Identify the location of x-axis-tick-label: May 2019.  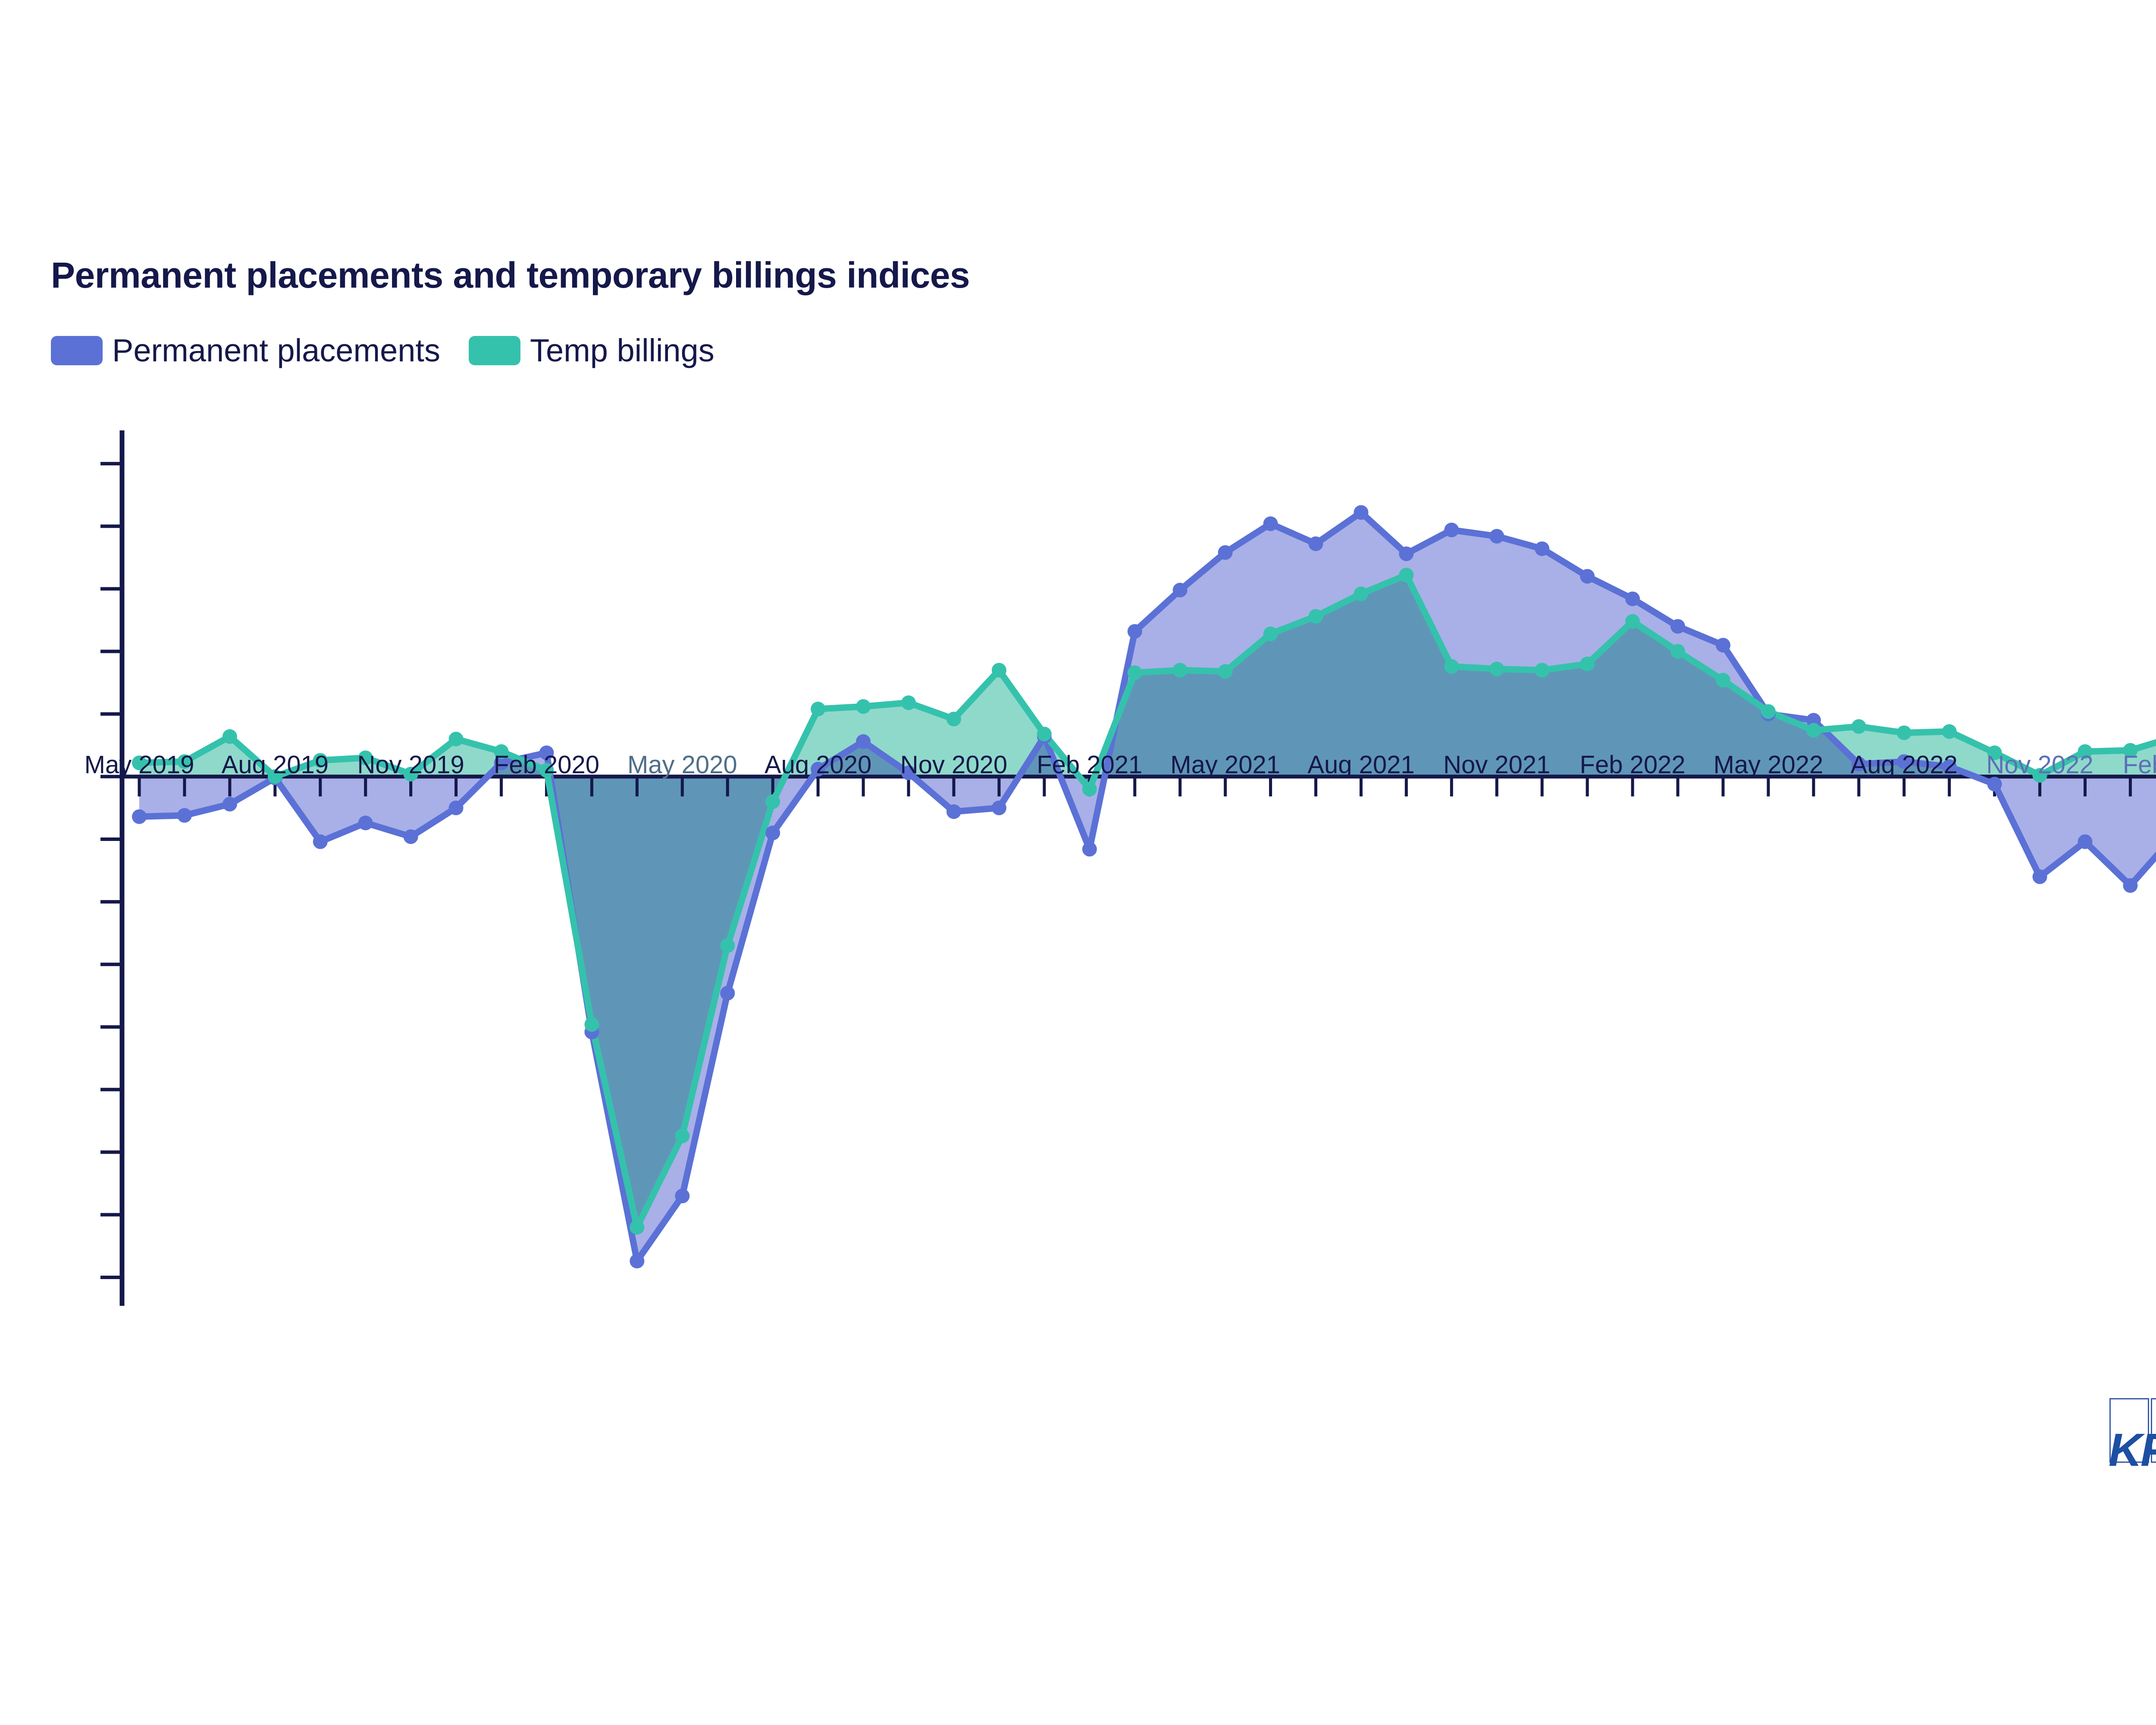
(139, 765).